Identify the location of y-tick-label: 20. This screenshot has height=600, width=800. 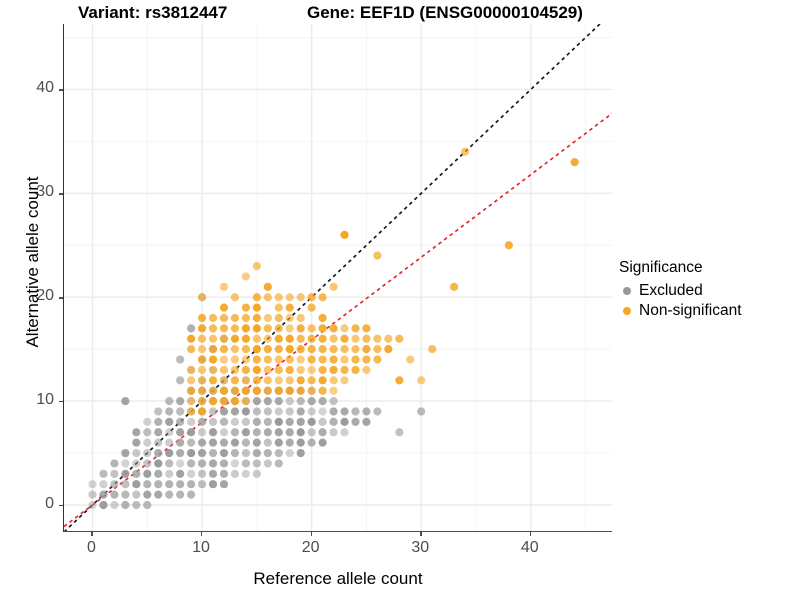
(45, 296).